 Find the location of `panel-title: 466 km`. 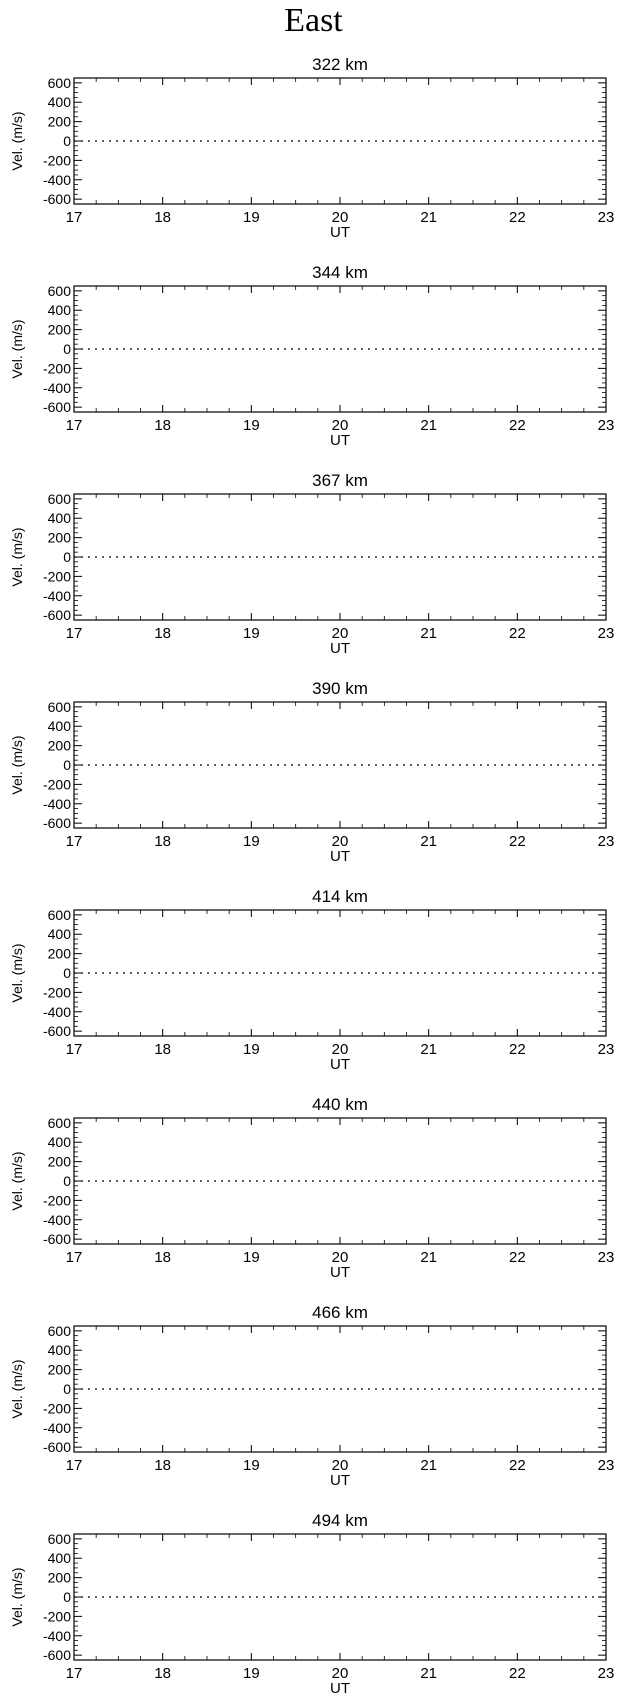

panel-title: 466 km is located at coordinates (340, 1312).